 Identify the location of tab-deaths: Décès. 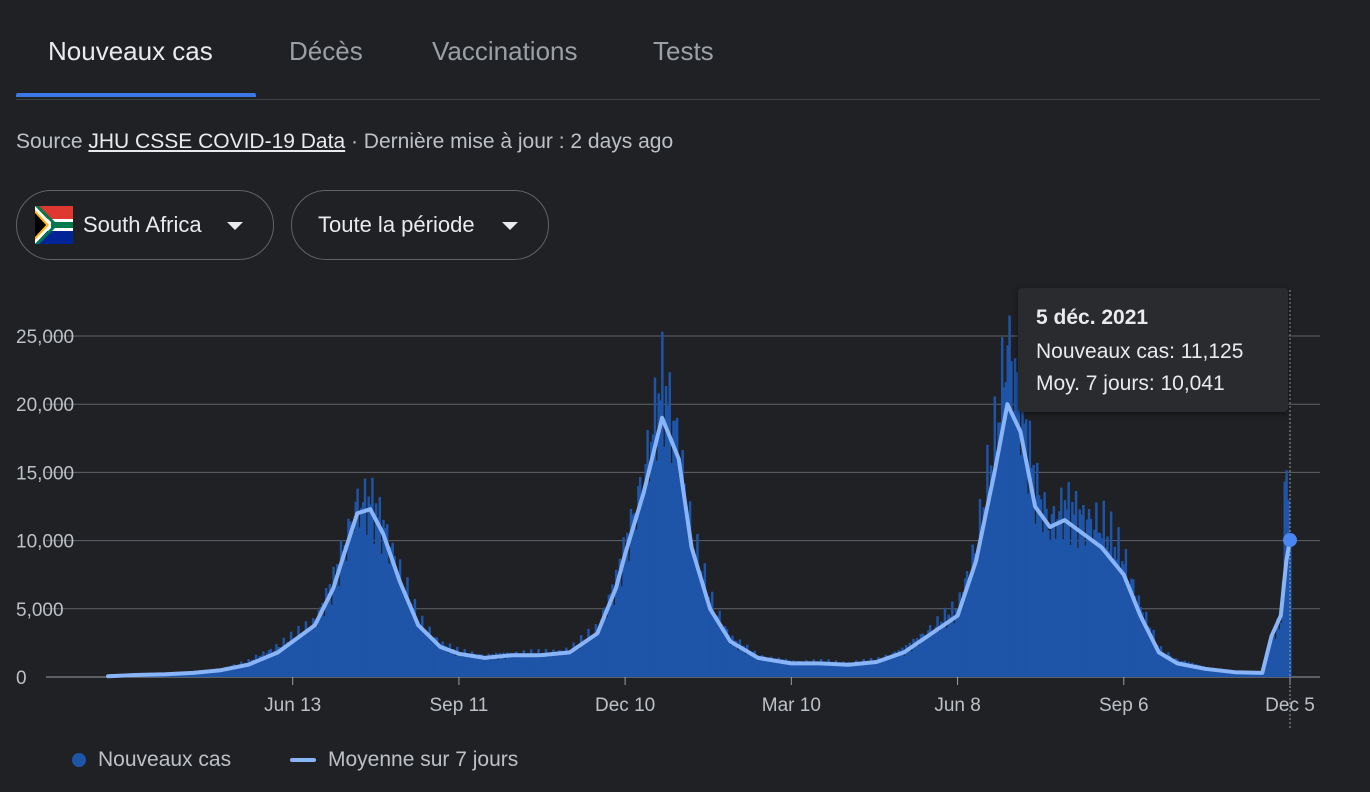
(326, 51).